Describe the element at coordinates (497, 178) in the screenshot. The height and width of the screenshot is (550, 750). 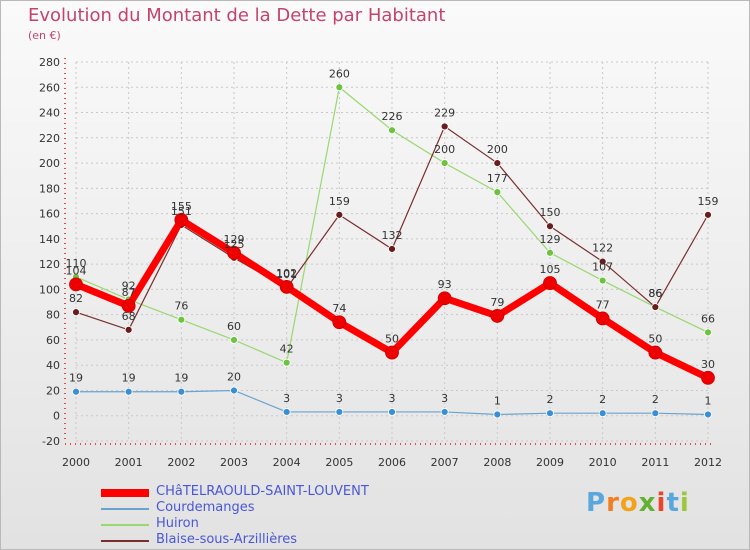
I see `data-label: 177` at that location.